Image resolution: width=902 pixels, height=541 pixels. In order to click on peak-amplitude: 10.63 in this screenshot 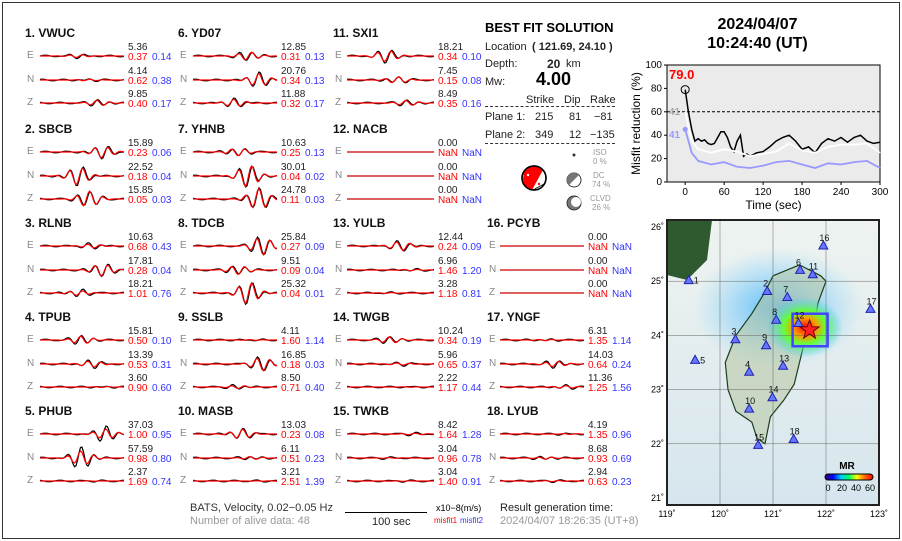, I will do `click(294, 143)`.